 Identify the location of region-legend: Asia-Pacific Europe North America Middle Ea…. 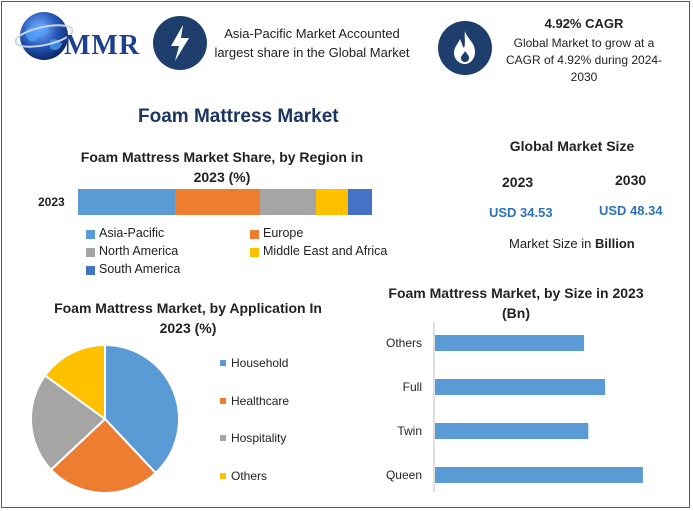
(246, 254).